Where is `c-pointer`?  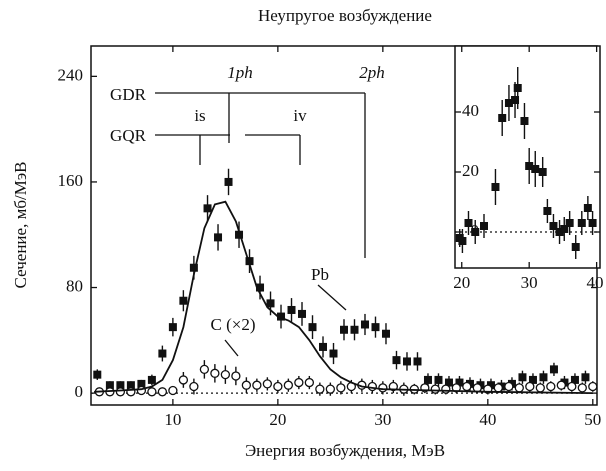 c-pointer is located at coordinates (231, 348).